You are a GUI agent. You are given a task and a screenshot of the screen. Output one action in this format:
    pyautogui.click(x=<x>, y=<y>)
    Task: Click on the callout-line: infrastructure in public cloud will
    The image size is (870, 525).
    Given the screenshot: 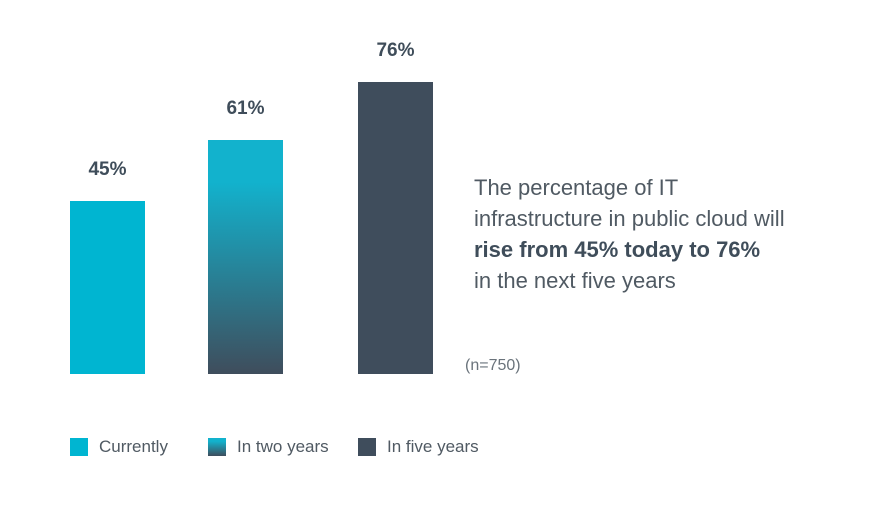 What is the action you would take?
    pyautogui.click(x=629, y=218)
    